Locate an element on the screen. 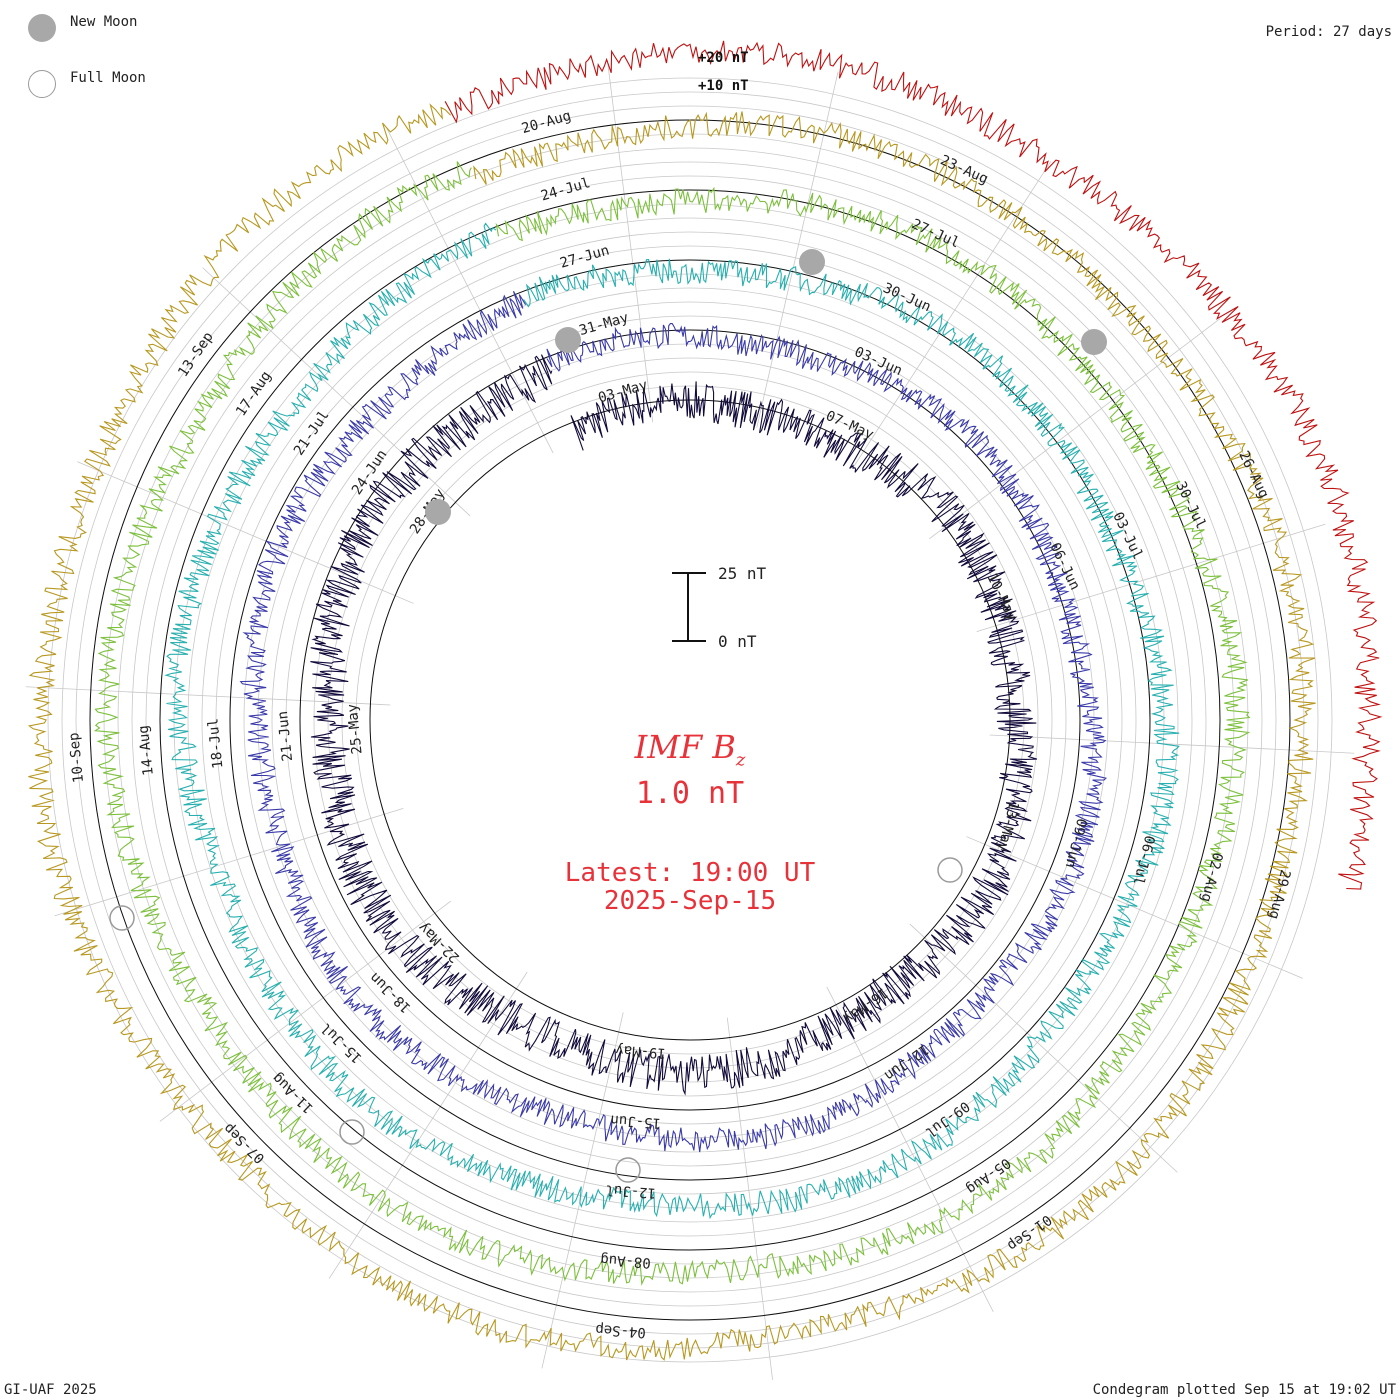 The height and width of the screenshot is (1400, 1400). date-label-03-Jul: 03-Jul is located at coordinates (1127, 536).